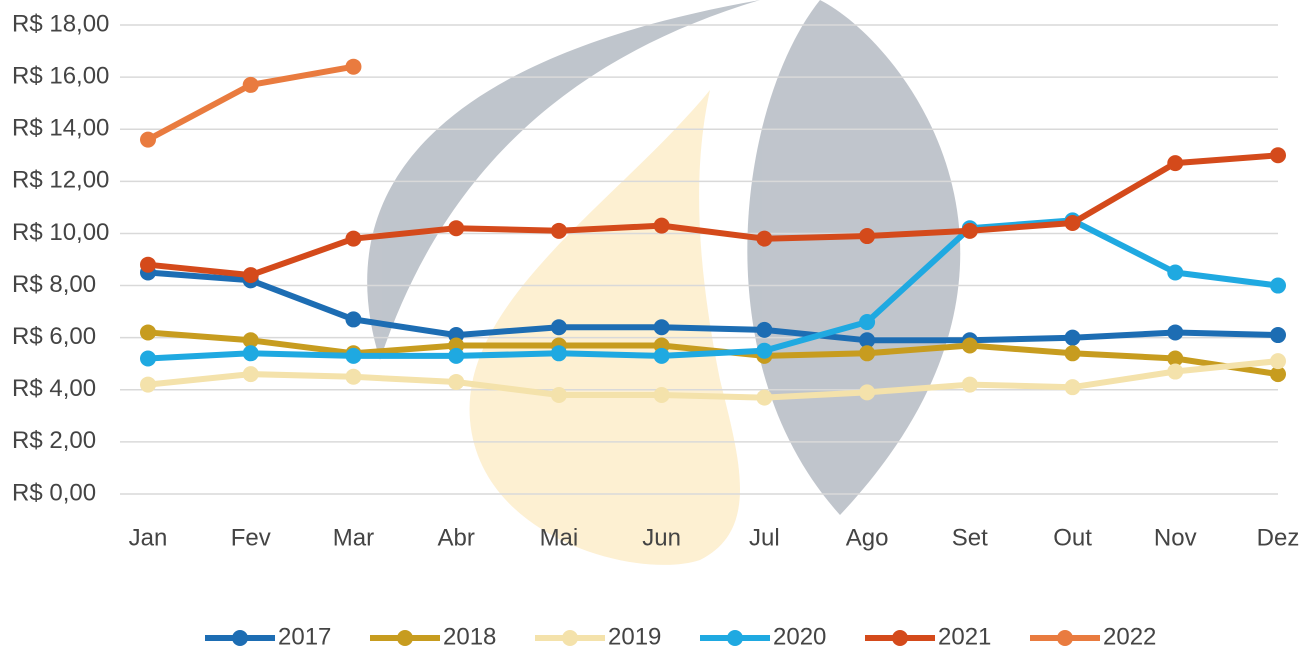 The image size is (1306, 654). I want to click on x-tick-label: Dez, so click(1278, 537).